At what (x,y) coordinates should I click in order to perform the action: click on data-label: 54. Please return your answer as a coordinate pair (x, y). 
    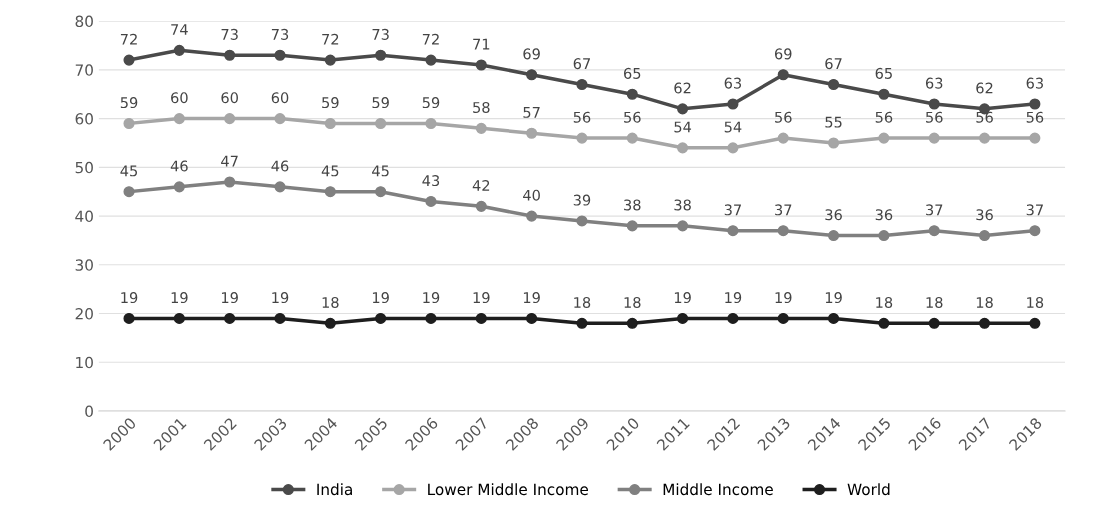
    Looking at the image, I should click on (683, 127).